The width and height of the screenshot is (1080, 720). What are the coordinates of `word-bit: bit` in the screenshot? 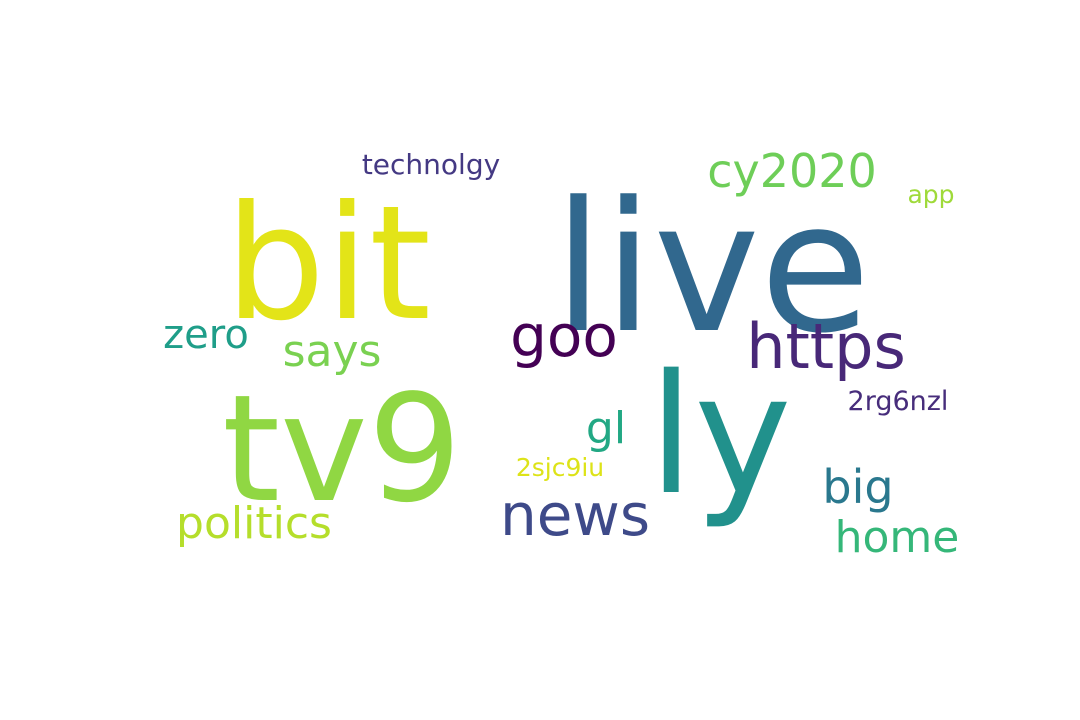 It's located at (328, 264).